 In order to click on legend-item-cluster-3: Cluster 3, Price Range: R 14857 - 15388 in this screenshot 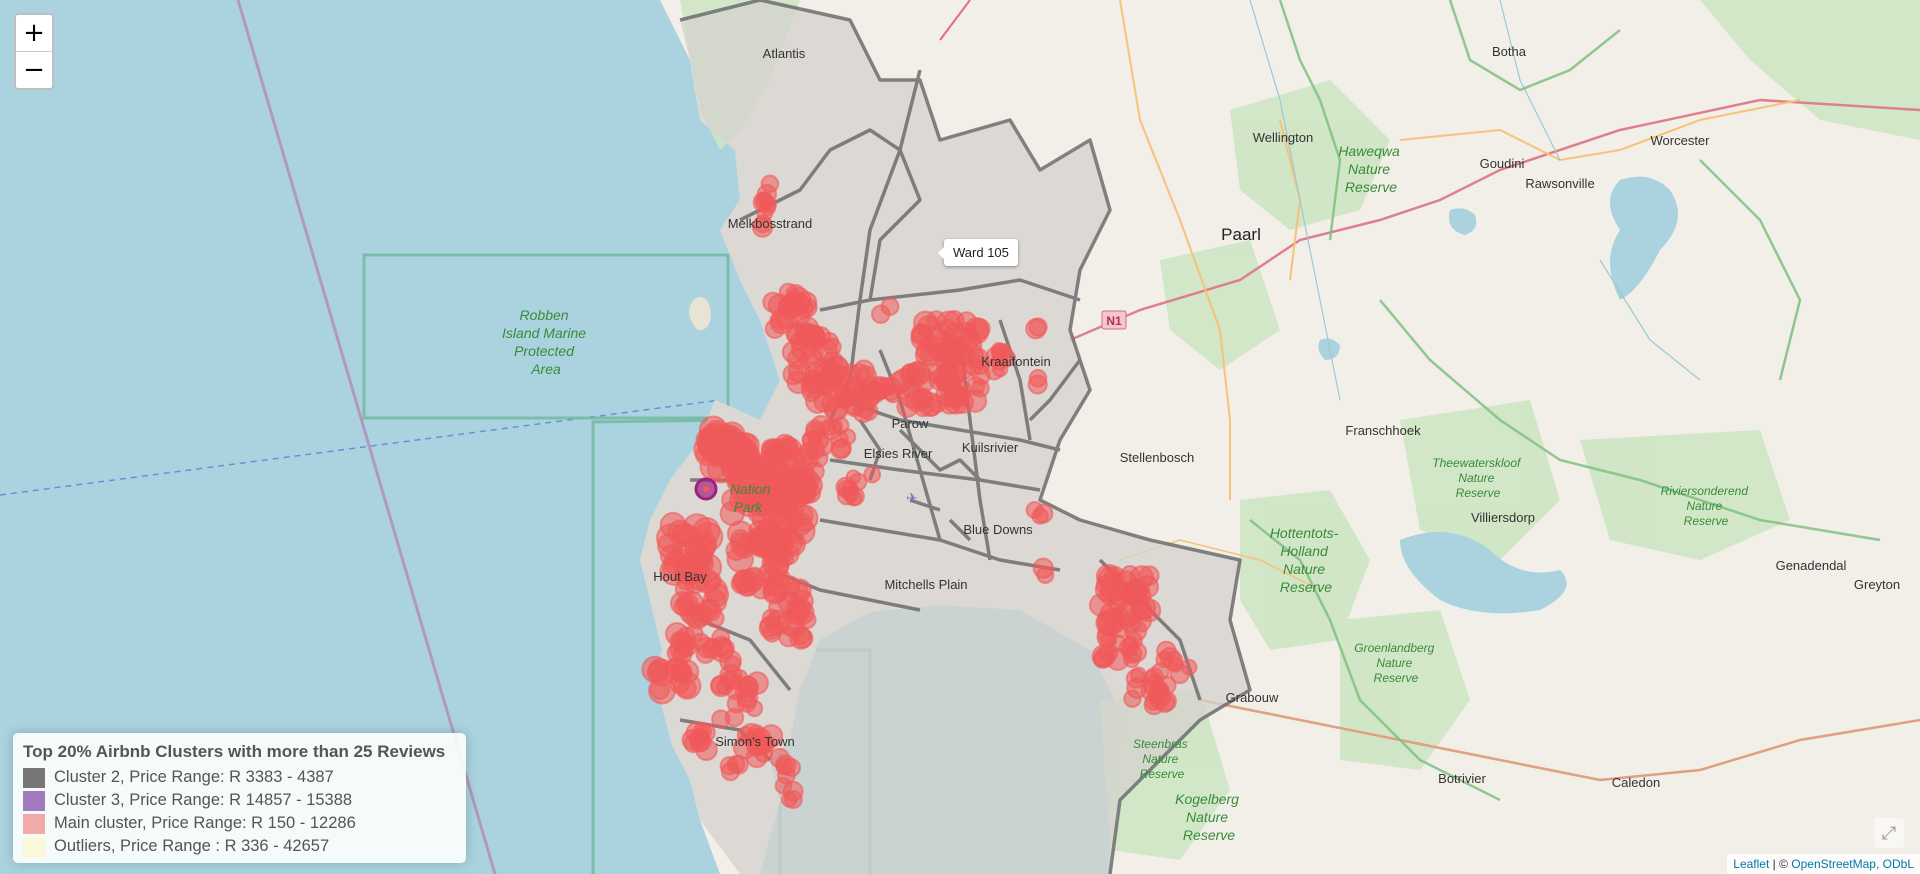, I will do `click(239, 800)`.